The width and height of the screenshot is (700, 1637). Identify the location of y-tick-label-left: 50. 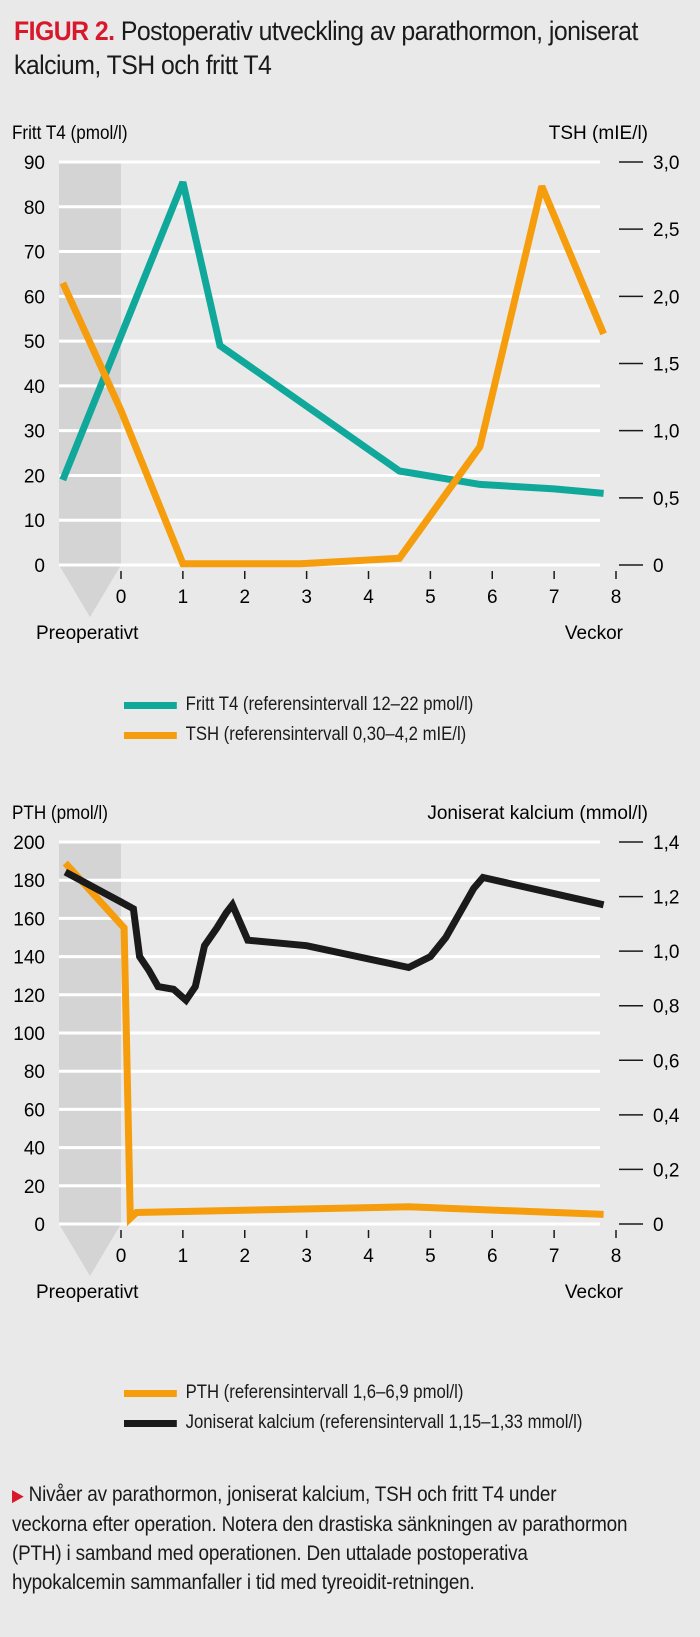
(34, 342).